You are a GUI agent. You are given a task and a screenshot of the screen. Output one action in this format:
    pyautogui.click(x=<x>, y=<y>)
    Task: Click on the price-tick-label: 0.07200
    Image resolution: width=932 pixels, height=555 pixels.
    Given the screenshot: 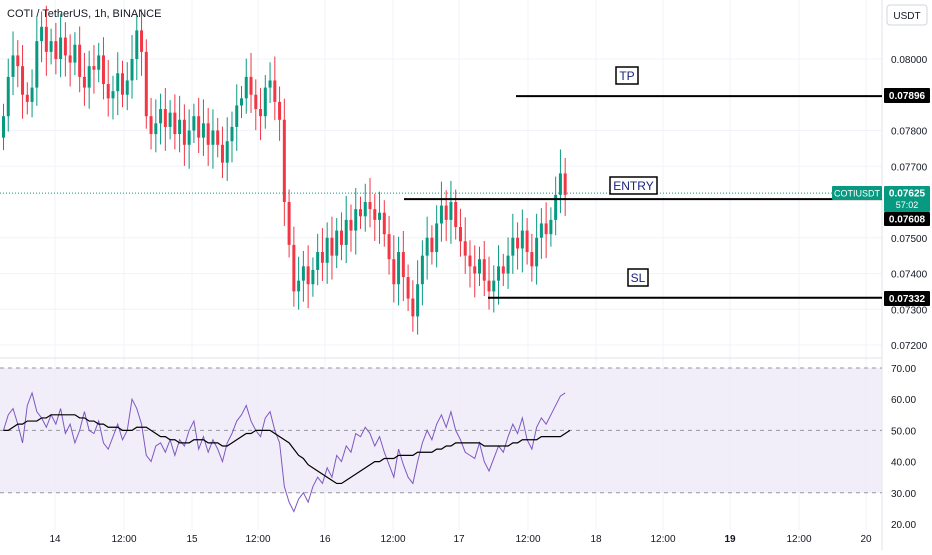 What is the action you would take?
    pyautogui.click(x=909, y=346)
    